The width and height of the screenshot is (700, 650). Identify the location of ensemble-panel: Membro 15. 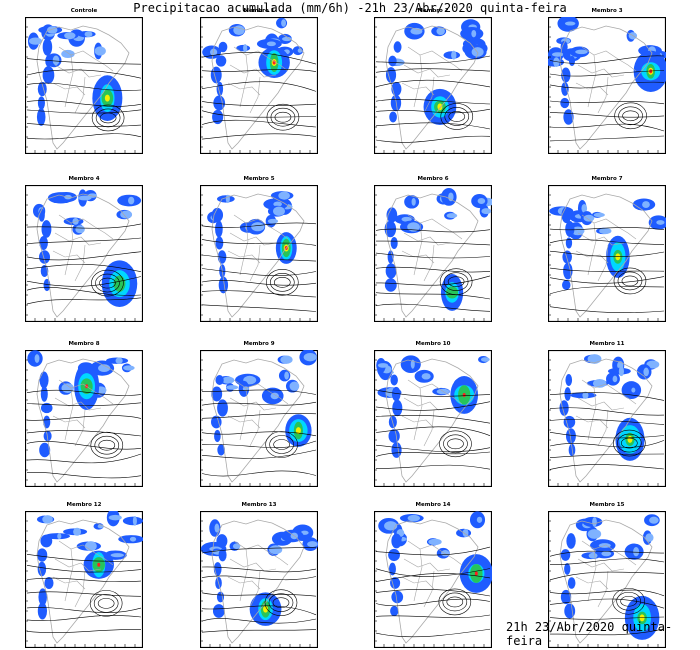
(607, 575).